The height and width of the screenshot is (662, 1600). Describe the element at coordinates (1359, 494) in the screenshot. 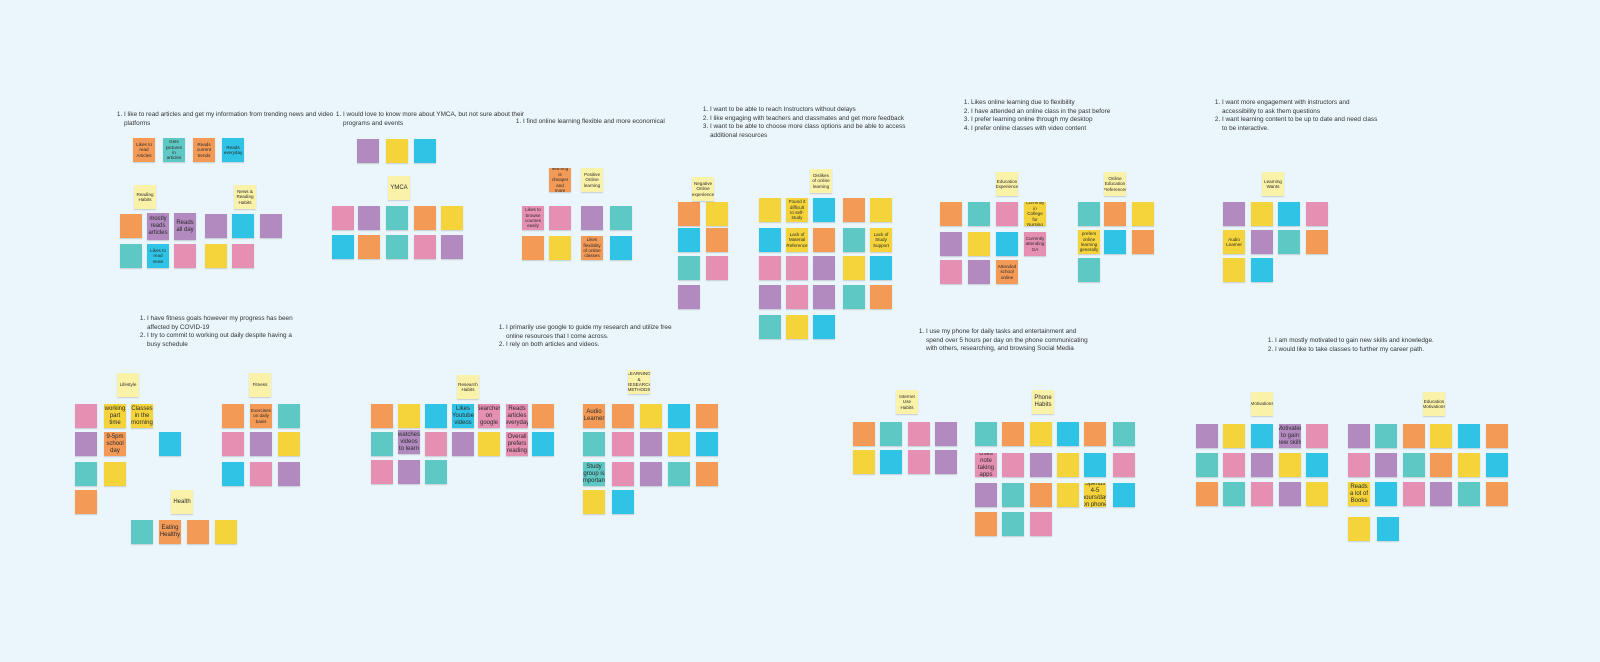

I see `sticky-note: Reads a lot of Books` at that location.